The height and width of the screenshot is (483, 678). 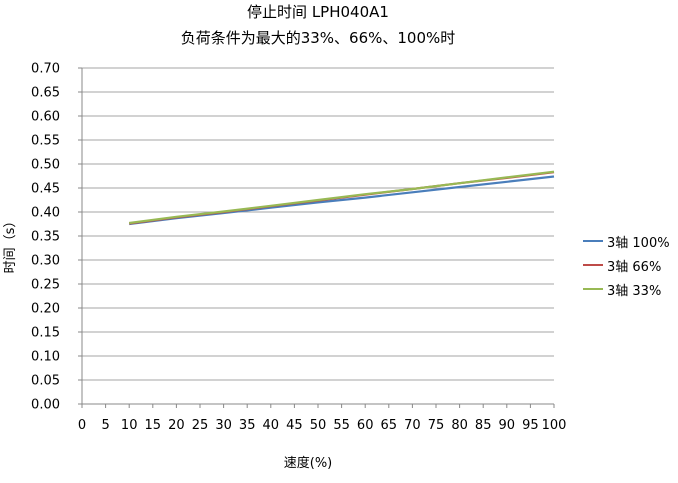 I want to click on chart-title: 停止时间 LPH040A1, so click(x=318, y=12).